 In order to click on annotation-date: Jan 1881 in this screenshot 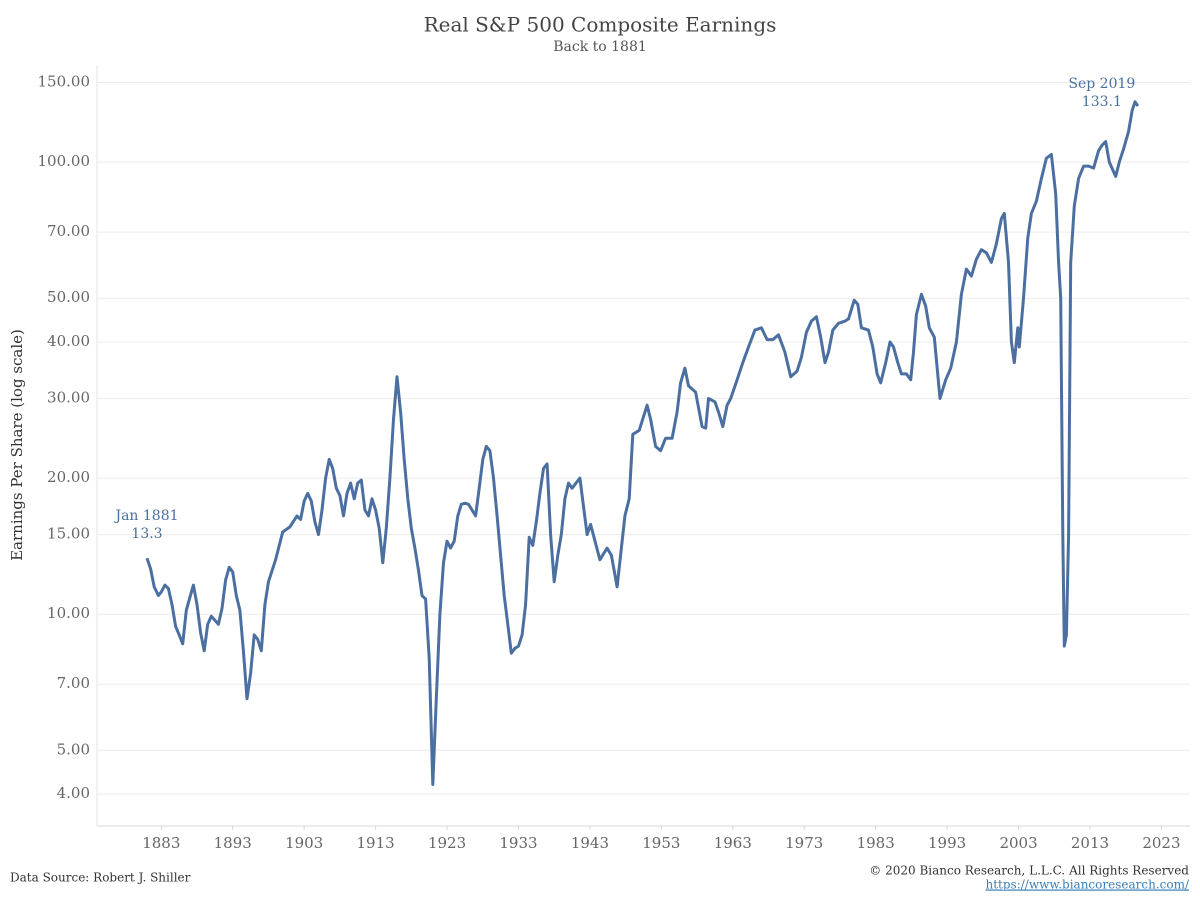, I will do `click(145, 516)`.